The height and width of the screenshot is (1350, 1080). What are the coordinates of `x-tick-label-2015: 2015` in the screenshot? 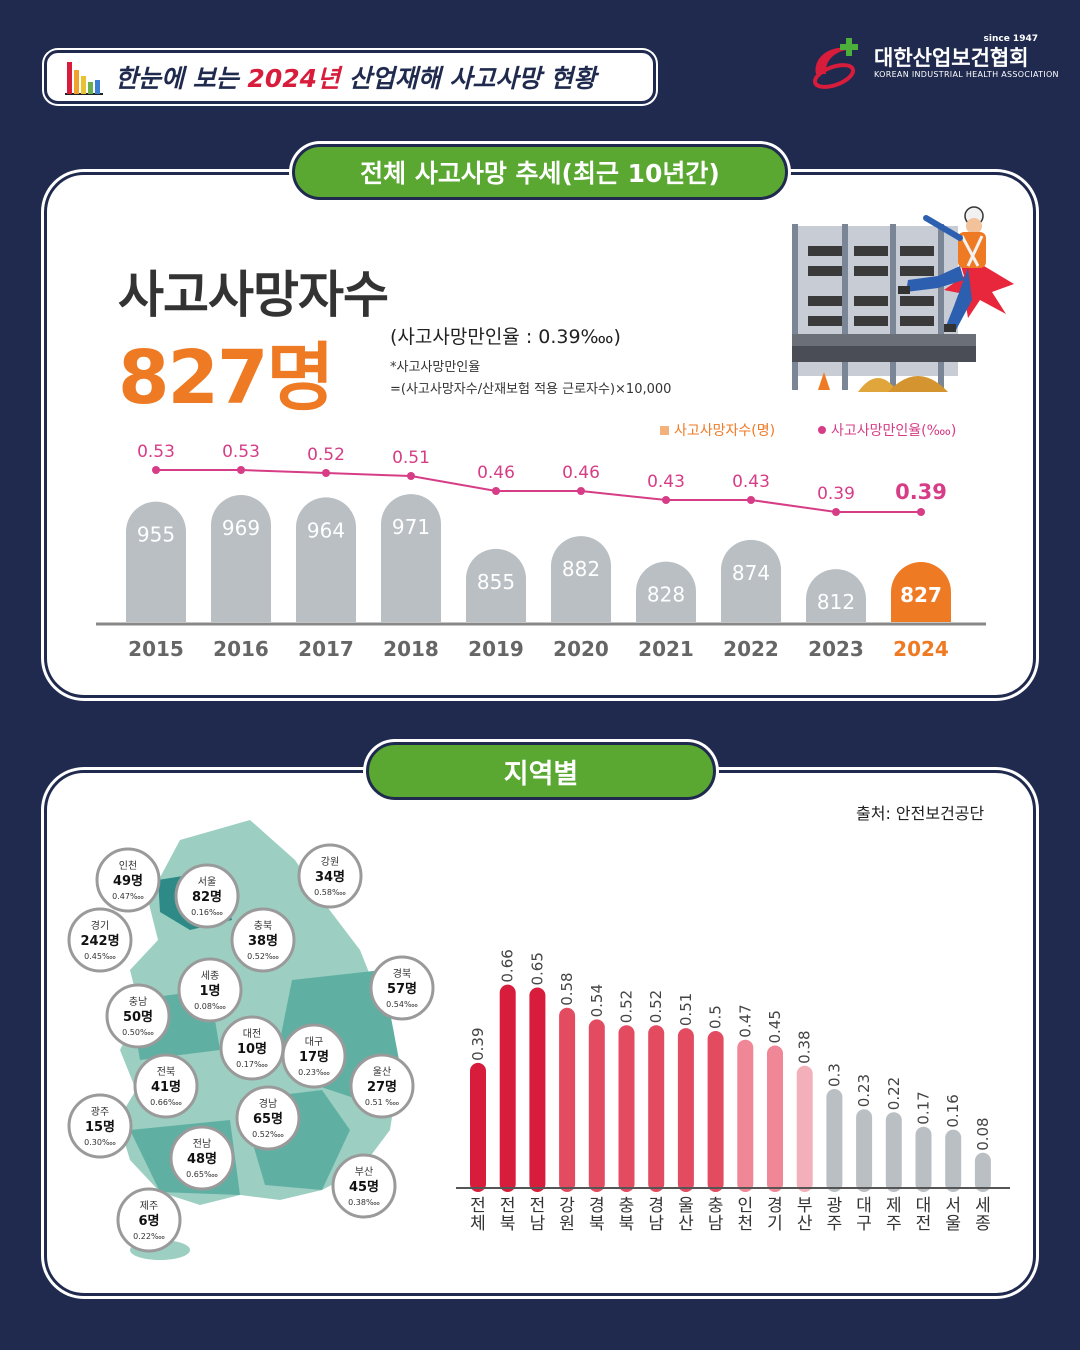 It's located at (156, 649).